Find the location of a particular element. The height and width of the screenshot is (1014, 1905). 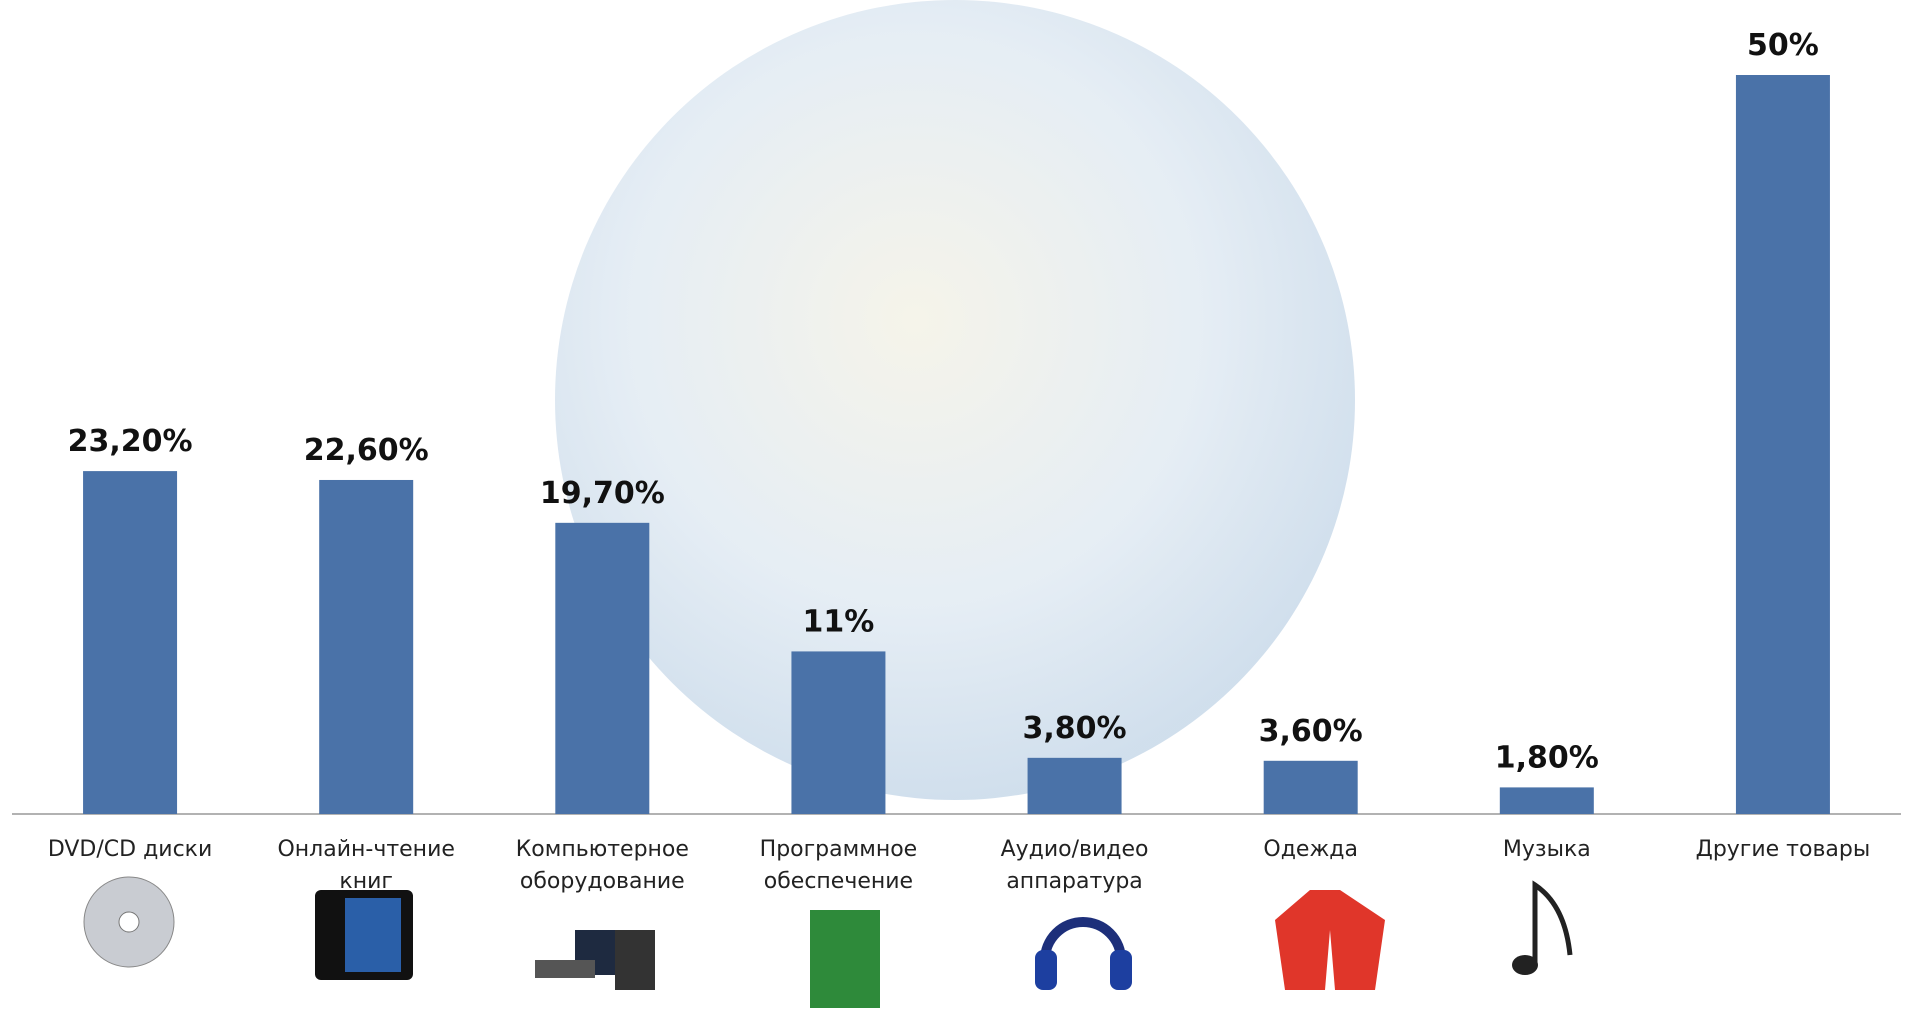

tablet-screen is located at coordinates (373, 935).